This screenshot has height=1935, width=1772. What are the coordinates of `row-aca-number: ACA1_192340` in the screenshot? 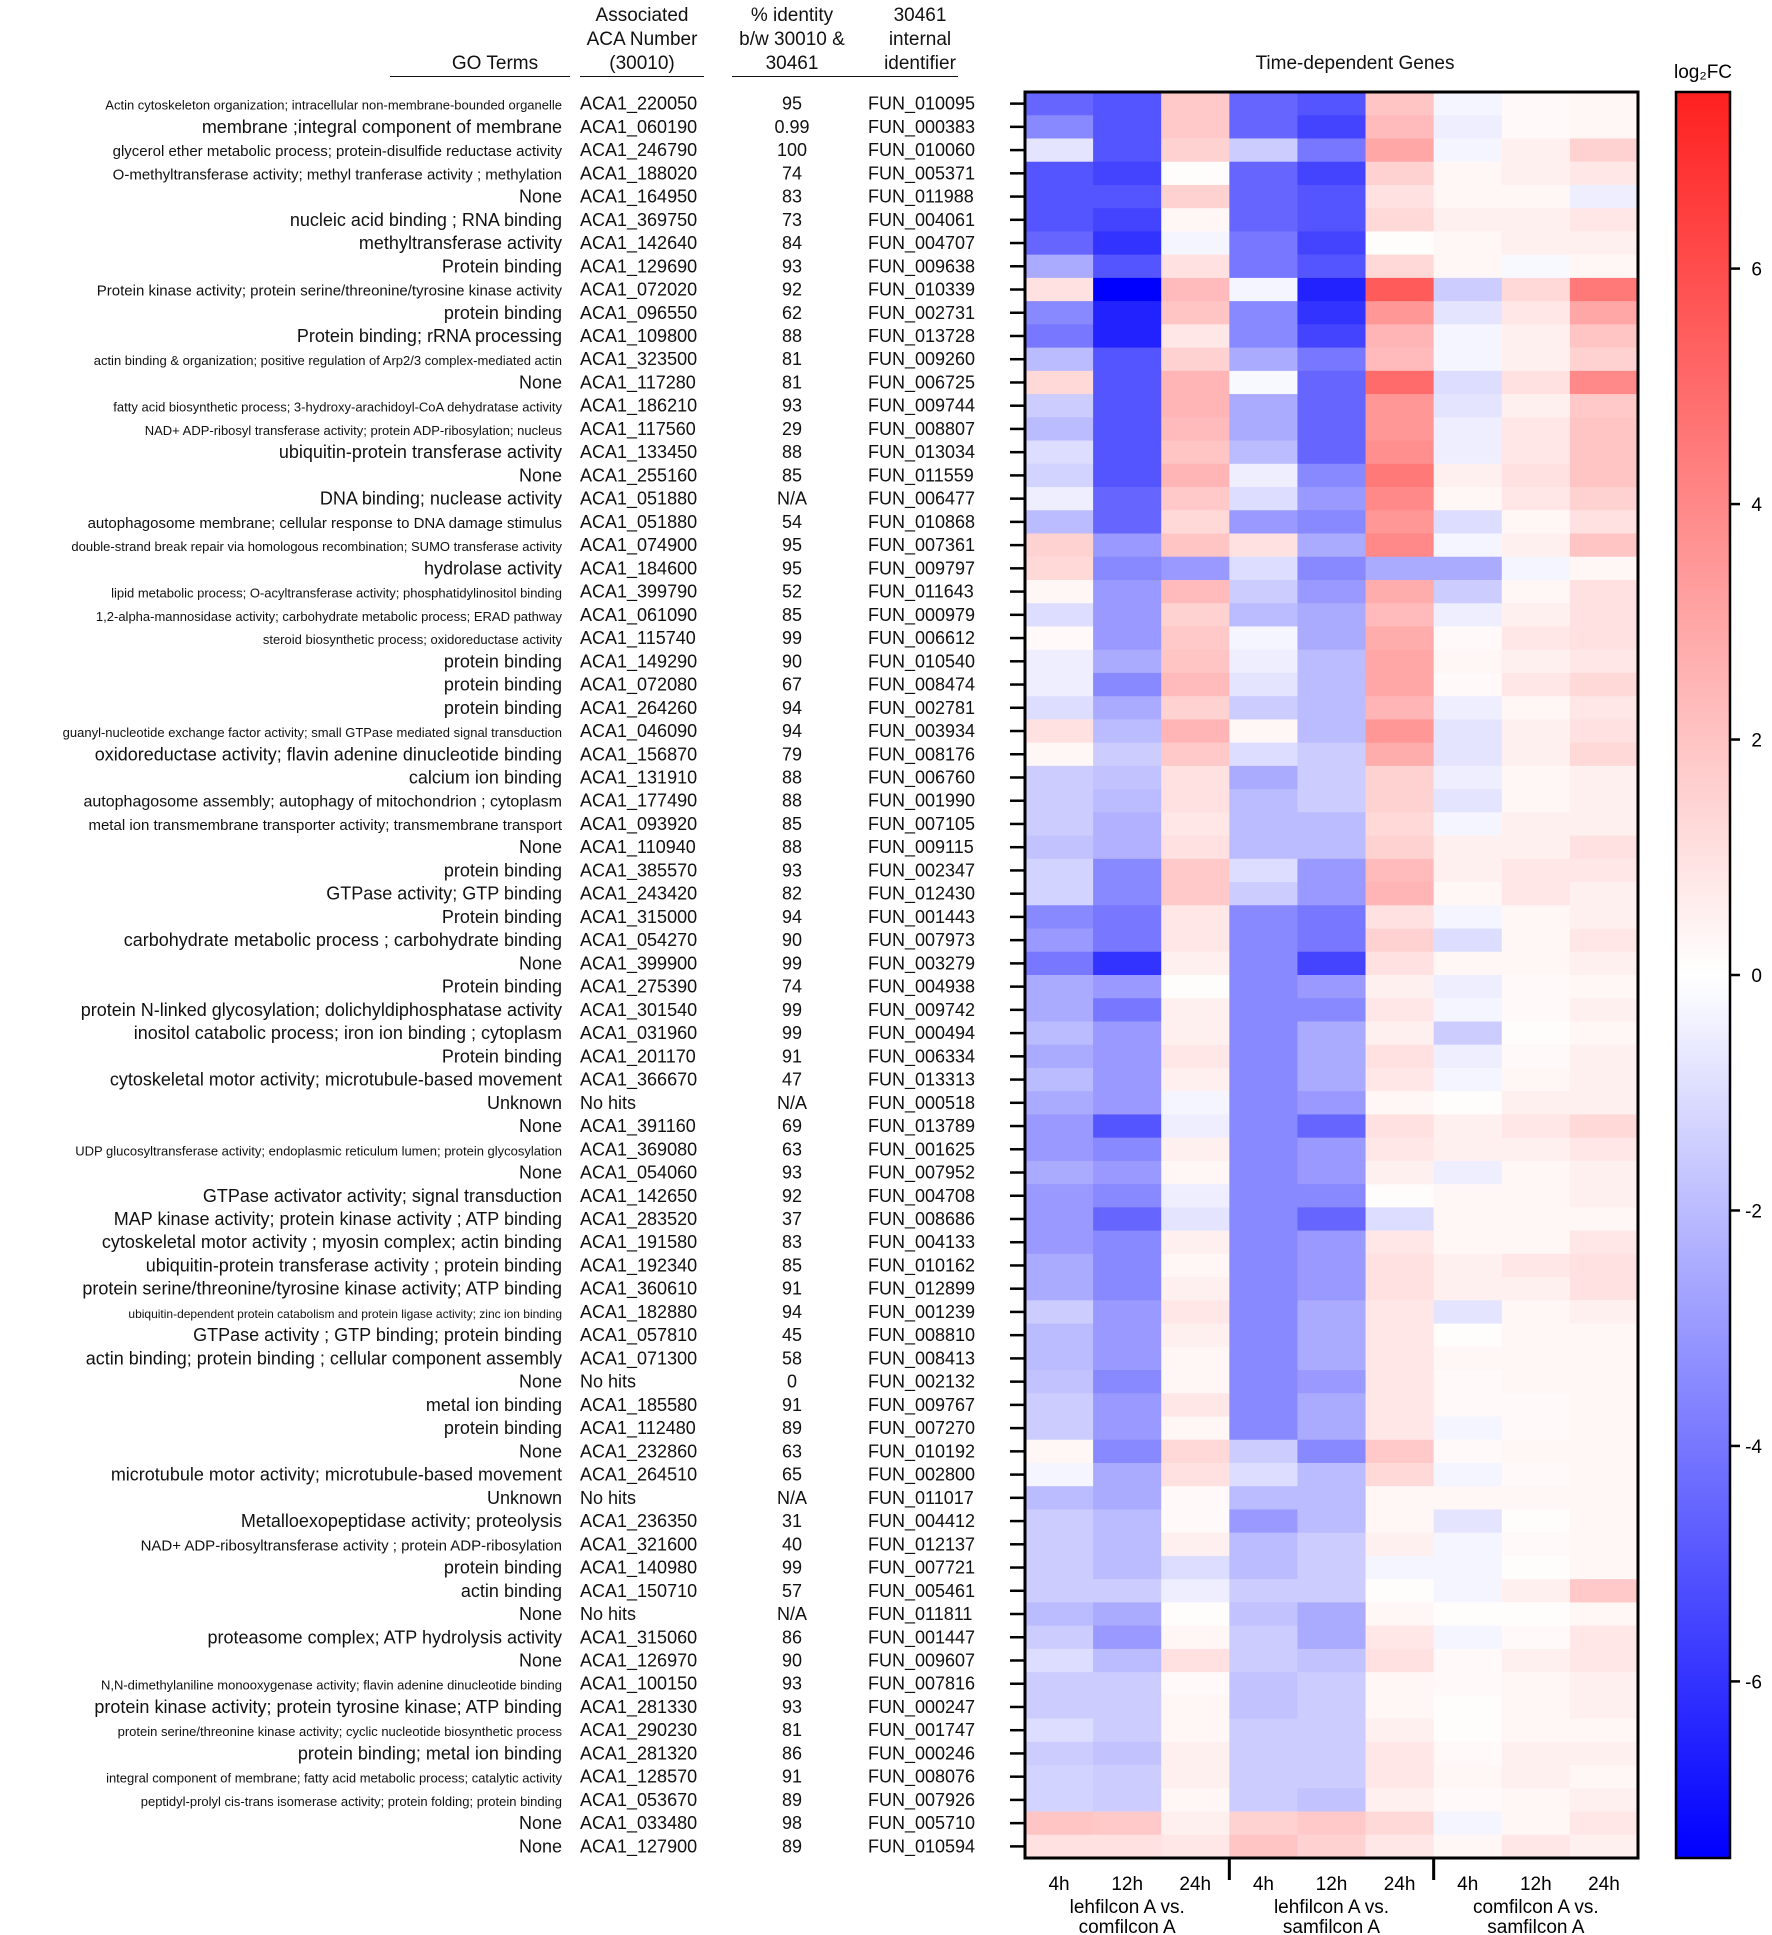 It's located at (638, 1265).